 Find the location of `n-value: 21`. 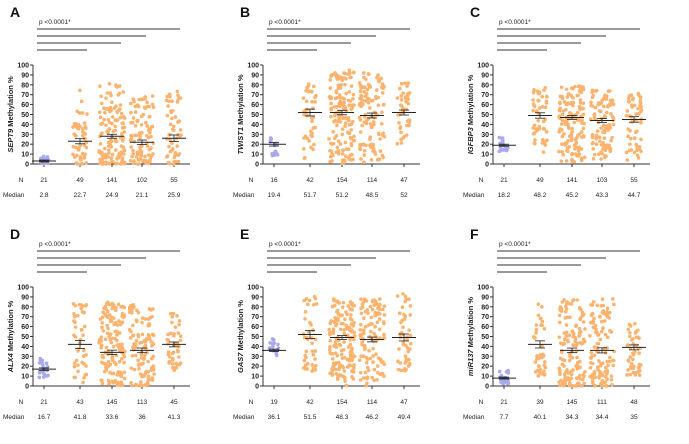

n-value: 21 is located at coordinates (44, 402).